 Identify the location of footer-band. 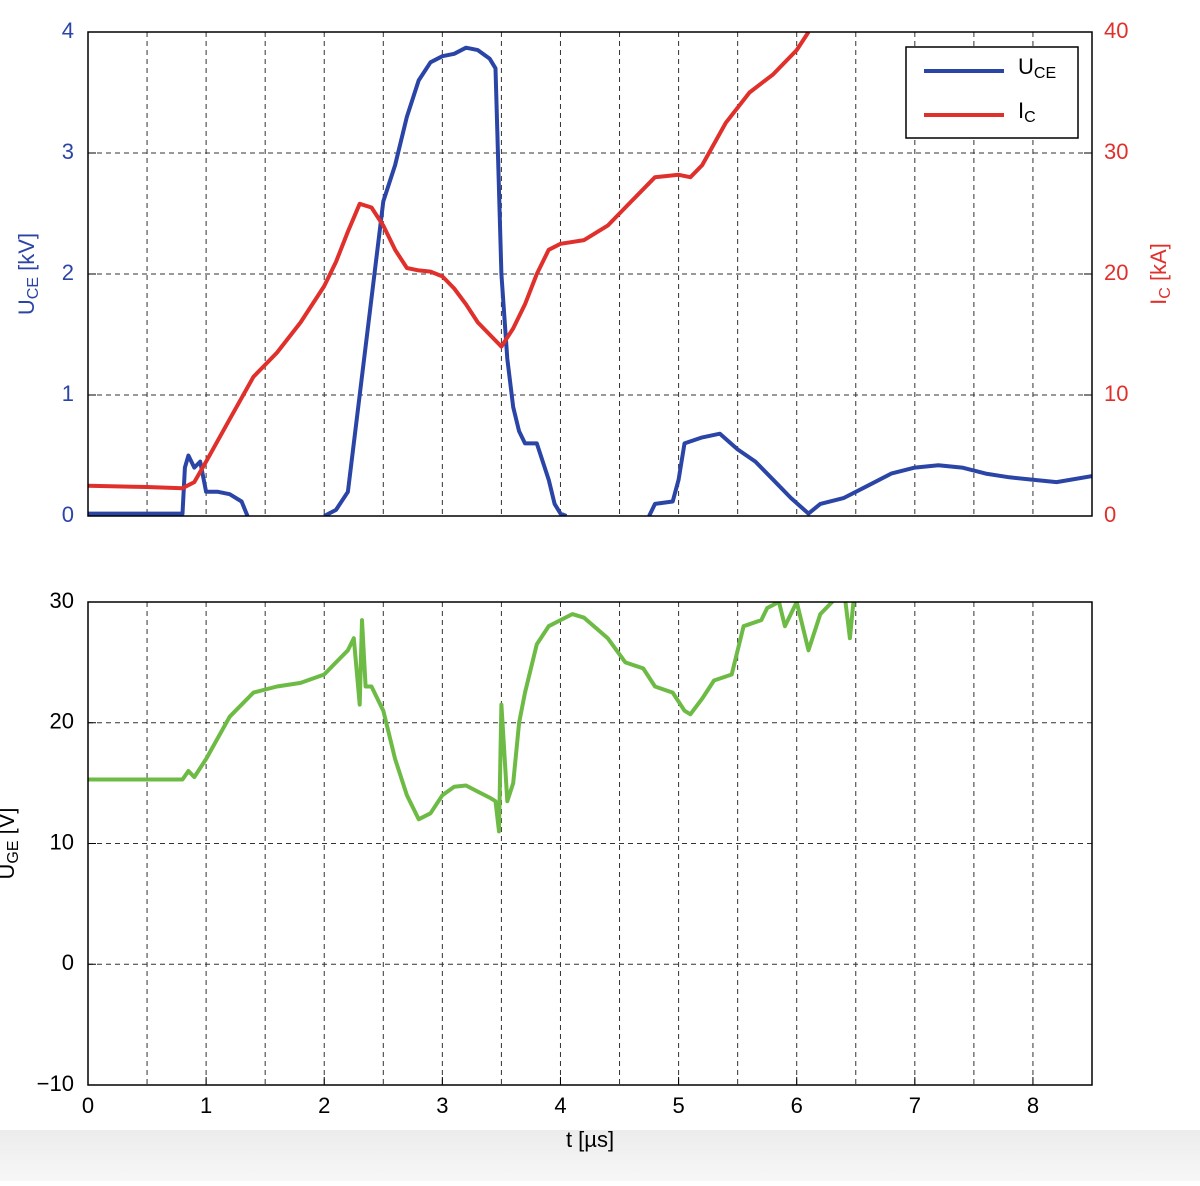
(600, 1155).